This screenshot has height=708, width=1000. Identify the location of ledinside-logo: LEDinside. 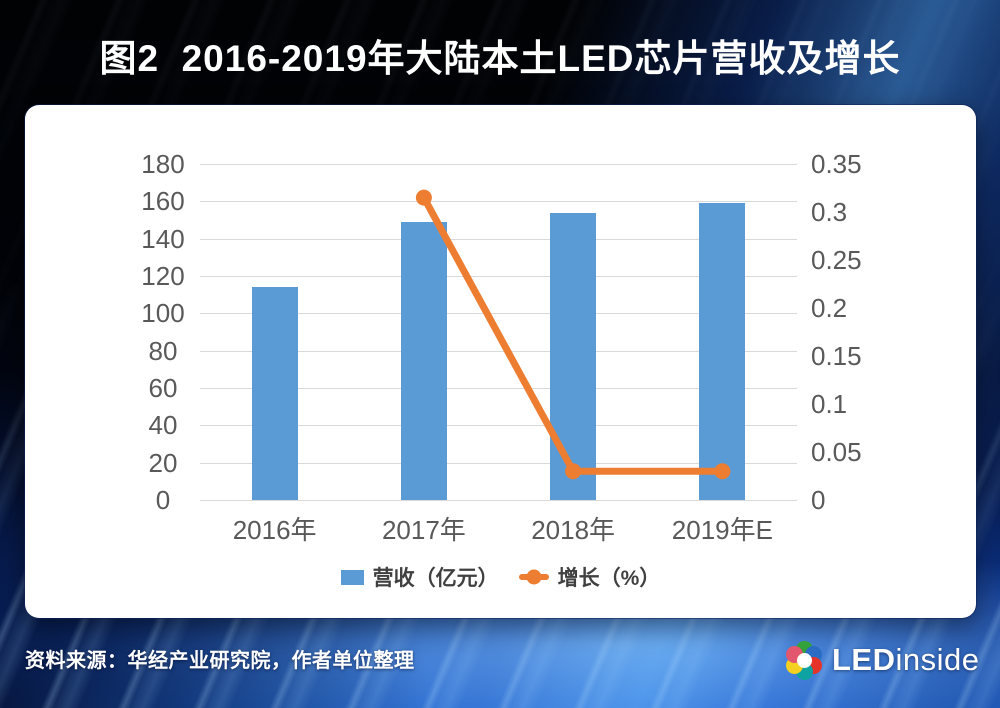
(881, 660).